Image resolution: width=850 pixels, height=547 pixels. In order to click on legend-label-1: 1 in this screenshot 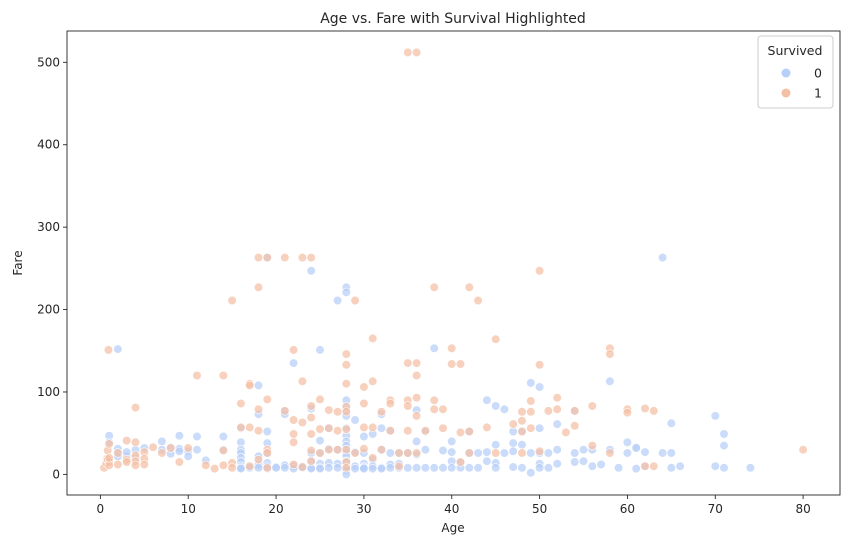, I will do `click(818, 93)`.